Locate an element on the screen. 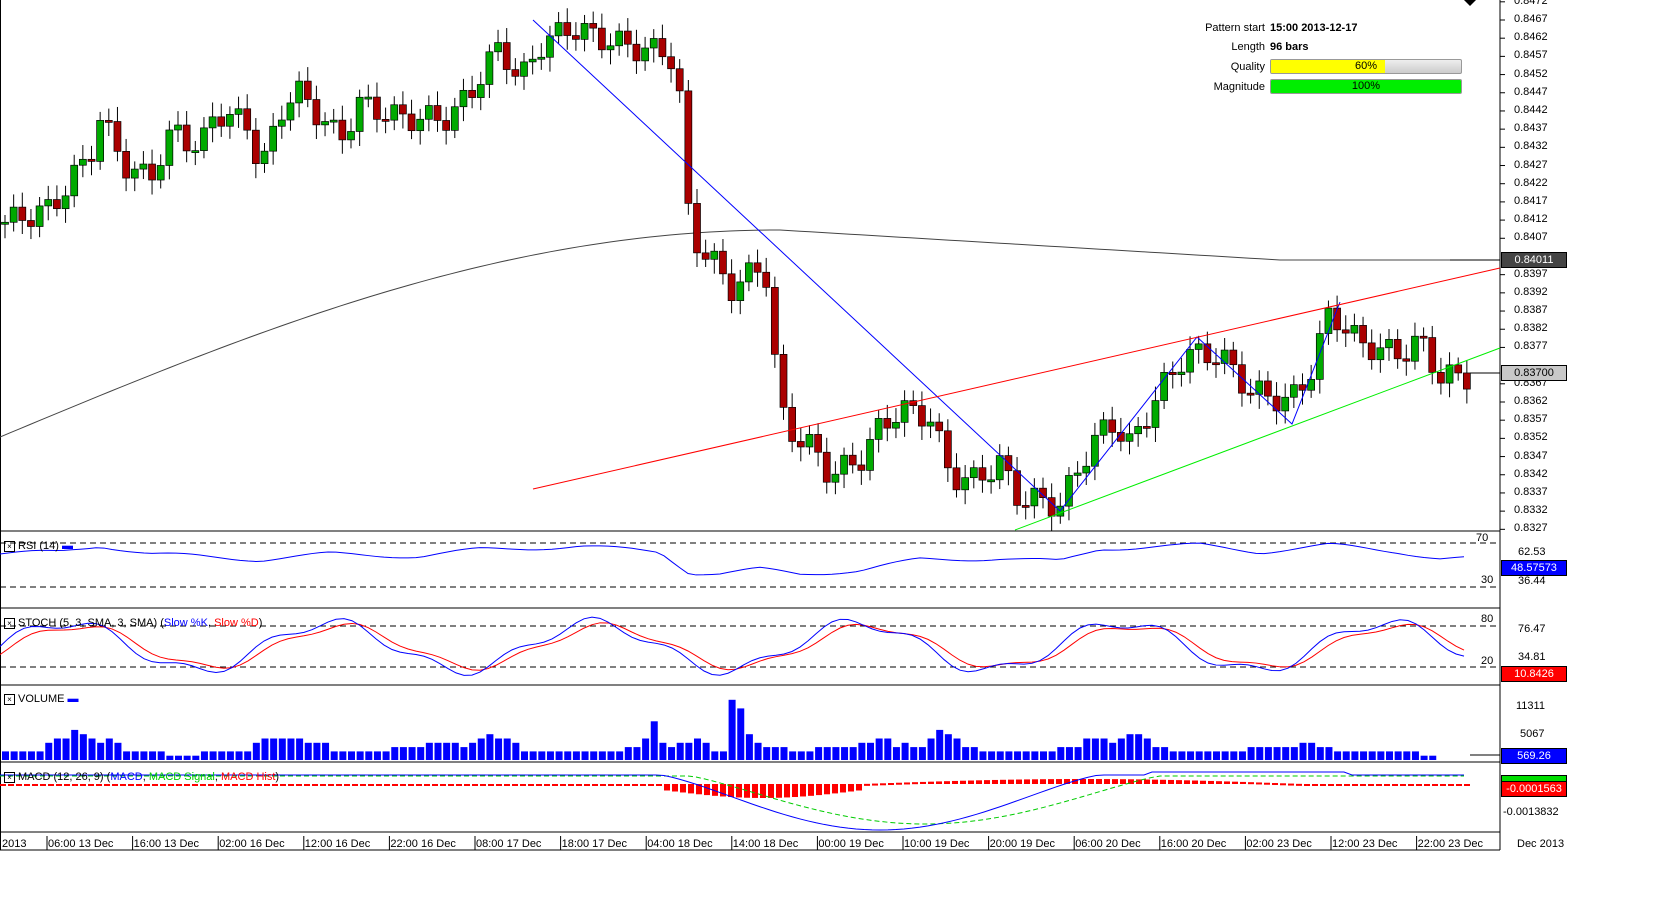 The height and width of the screenshot is (897, 1655). price-tick-label: 0.8337 is located at coordinates (1531, 491).